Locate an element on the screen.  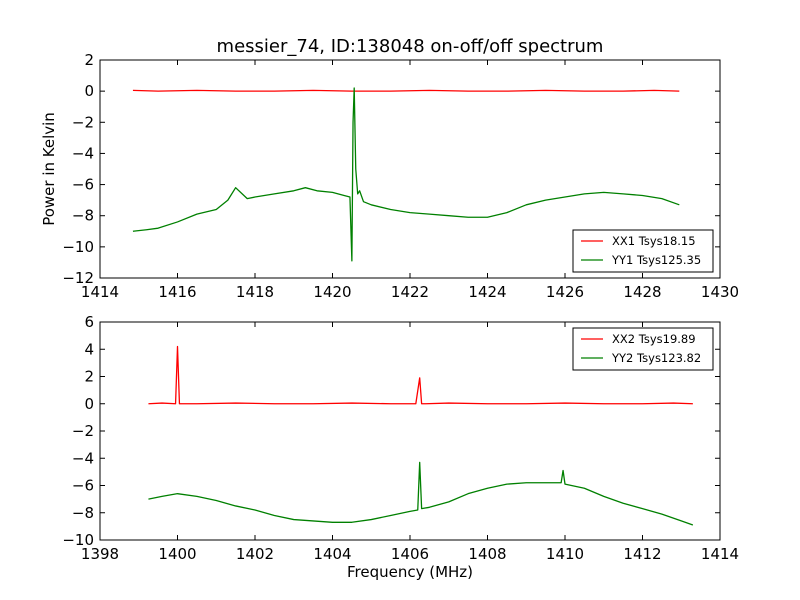
x-axis-label: Frequency (MHz) is located at coordinates (410, 572).